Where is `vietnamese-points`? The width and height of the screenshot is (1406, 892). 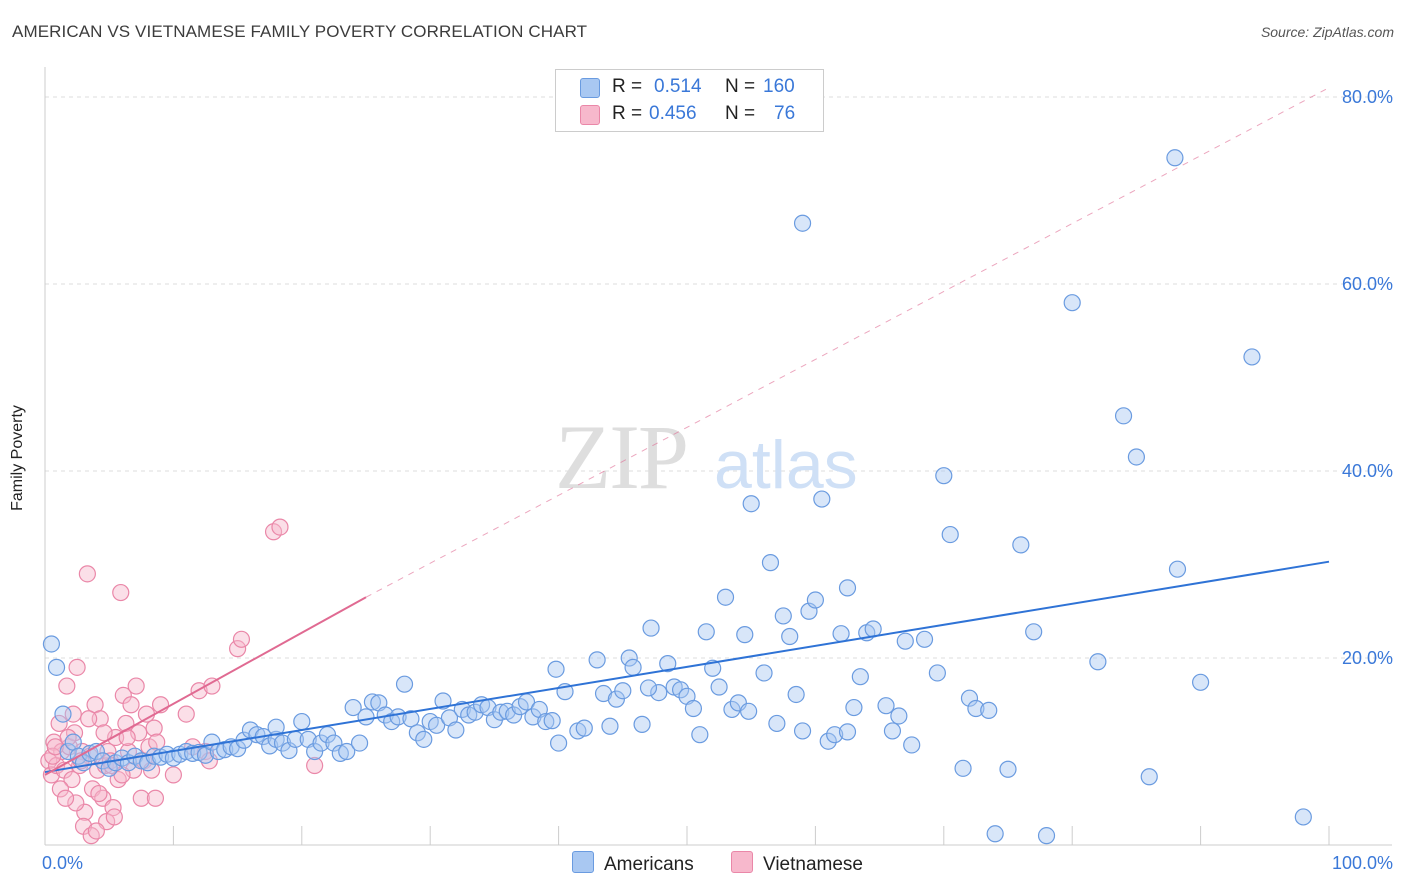 vietnamese-points is located at coordinates (182, 681).